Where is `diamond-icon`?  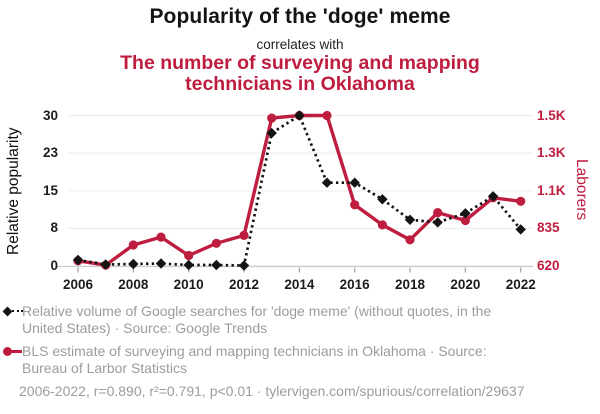 diamond-icon is located at coordinates (7, 311).